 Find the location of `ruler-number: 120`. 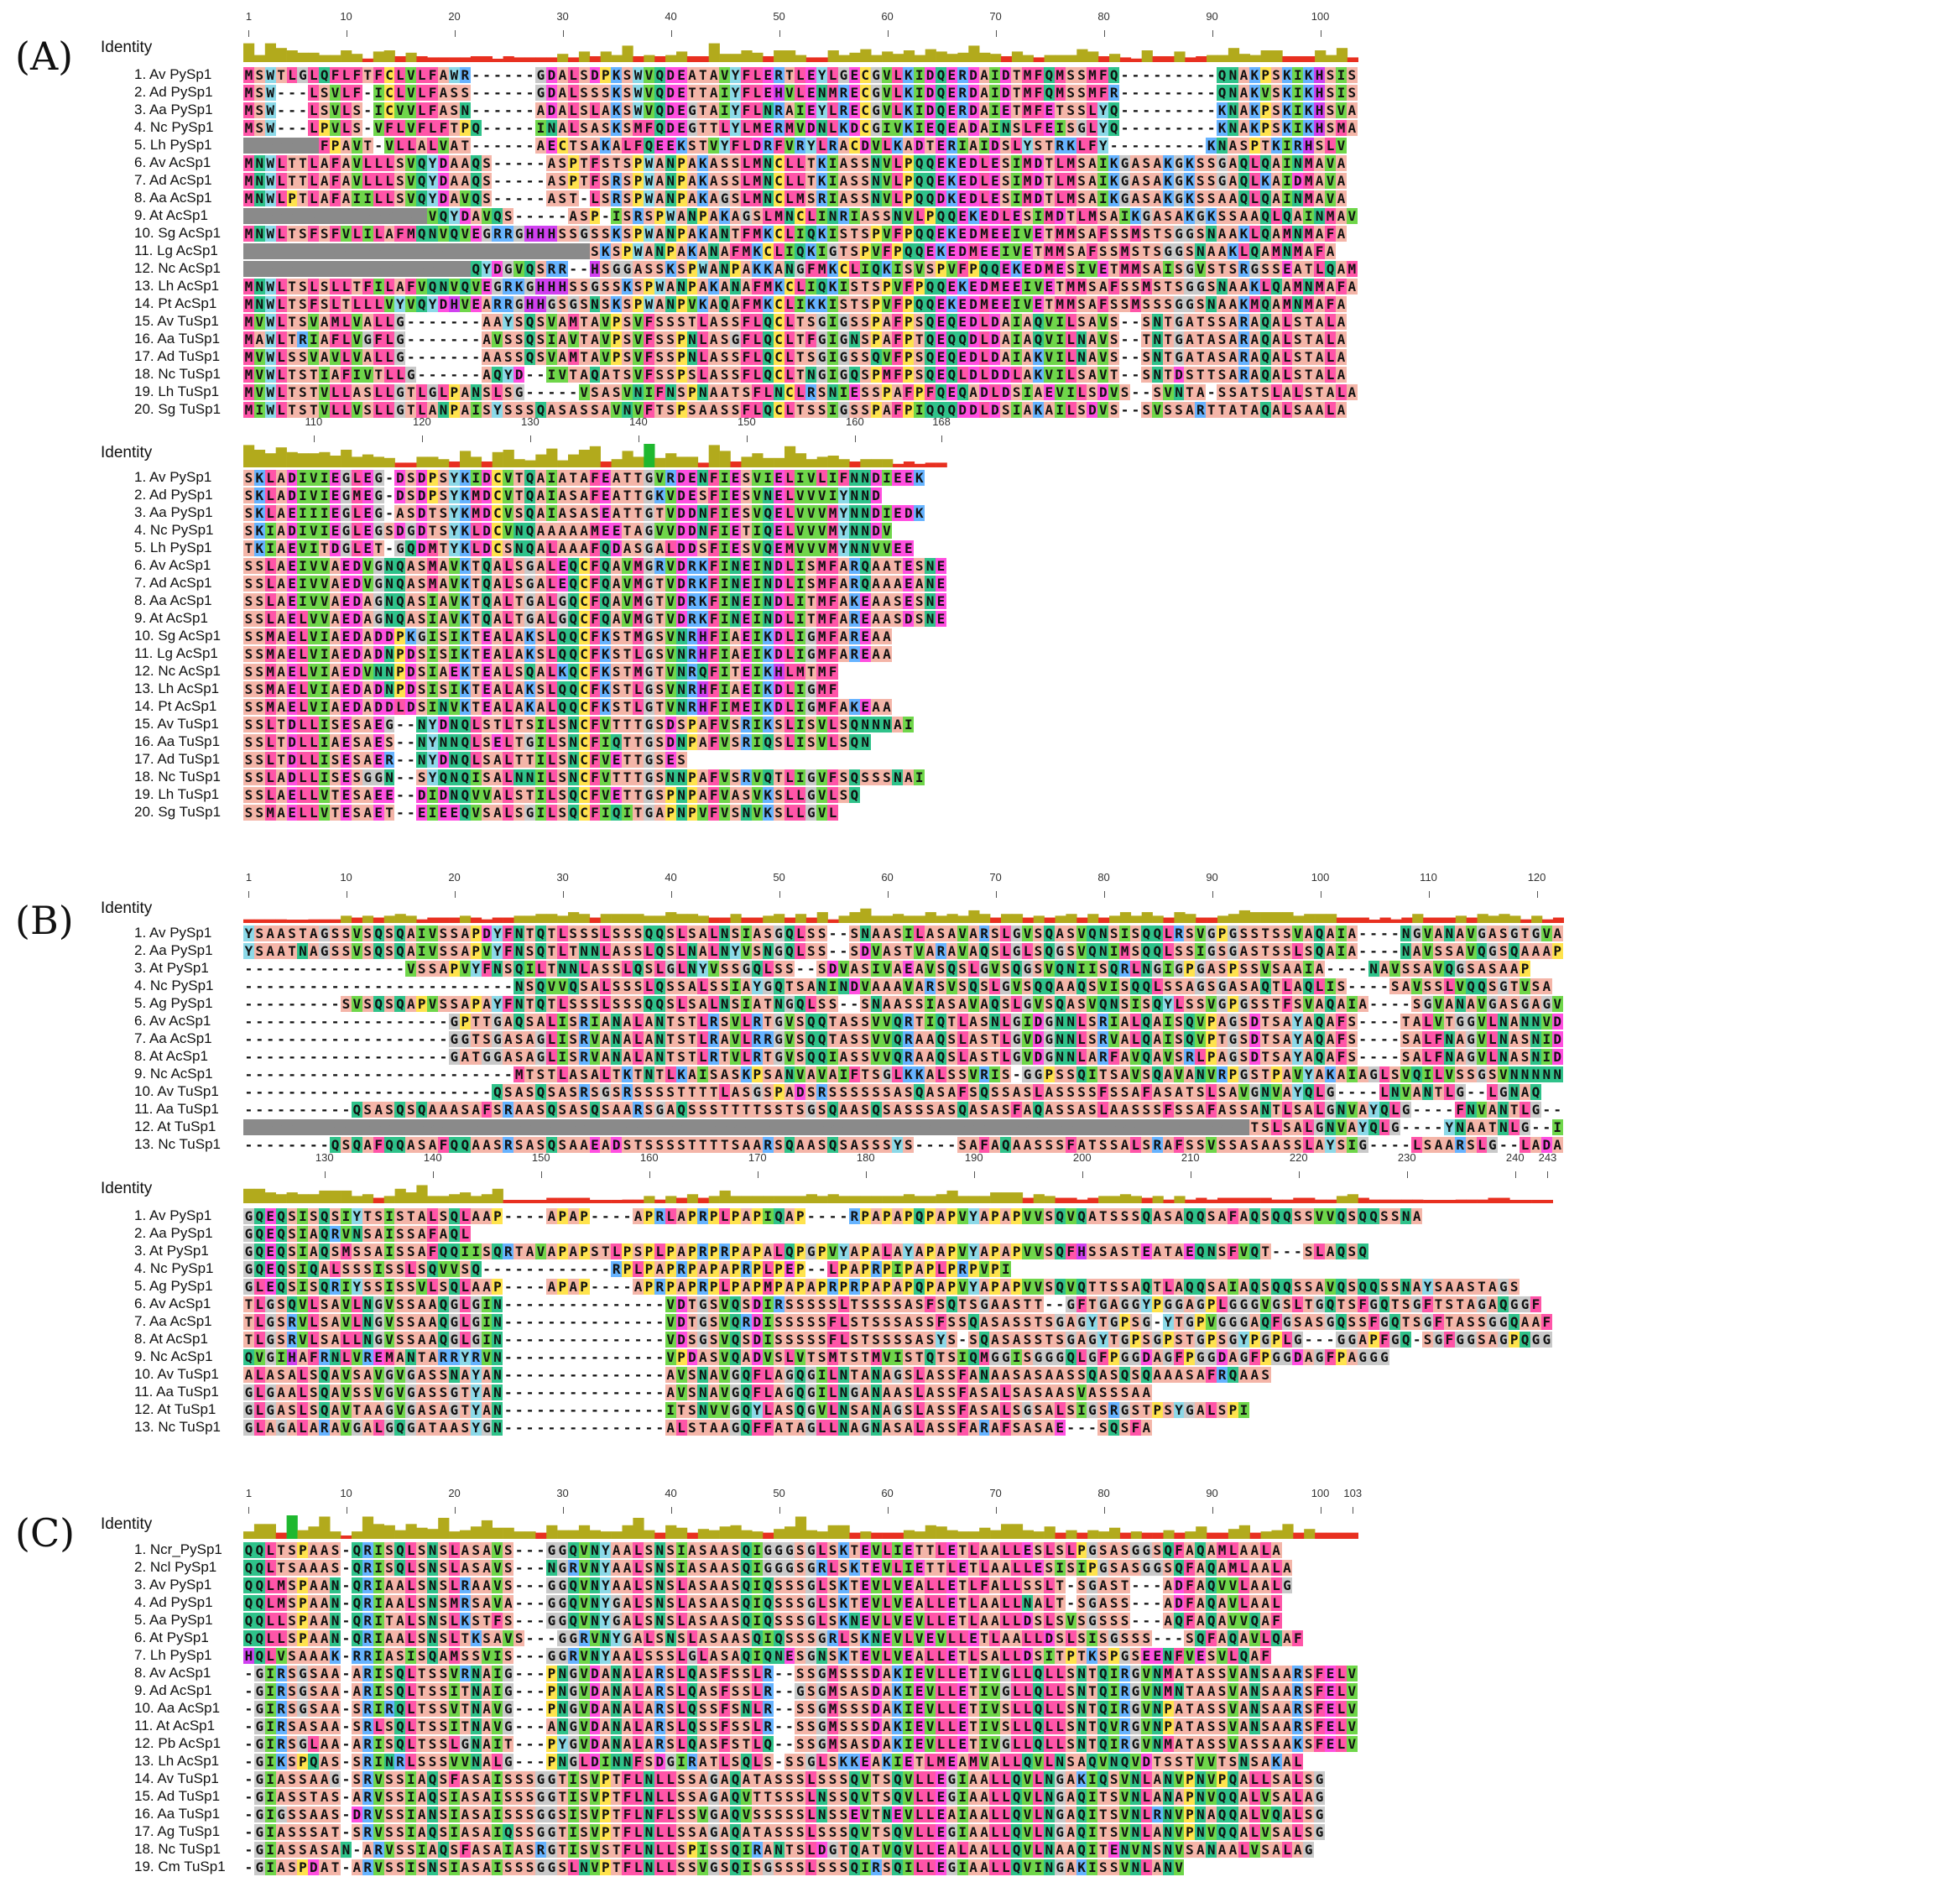

ruler-number: 120 is located at coordinates (422, 421).